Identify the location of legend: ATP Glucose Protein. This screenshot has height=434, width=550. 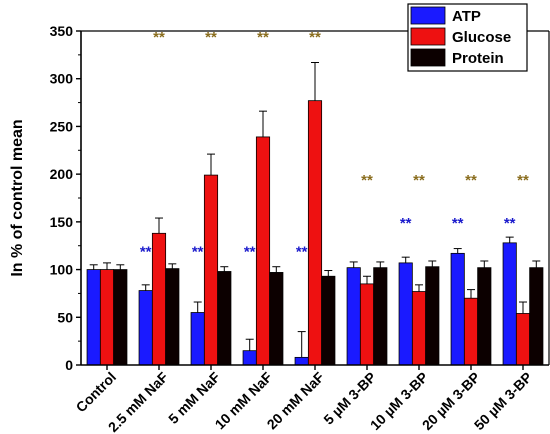
(467, 37).